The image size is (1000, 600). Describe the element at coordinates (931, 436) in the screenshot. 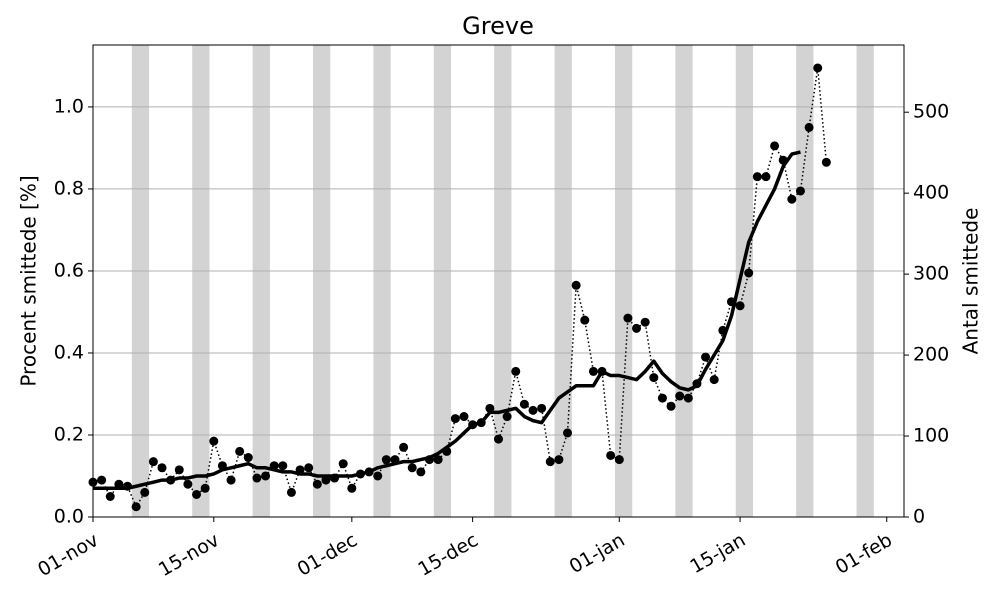

I see `y2-tick-label: 100` at that location.